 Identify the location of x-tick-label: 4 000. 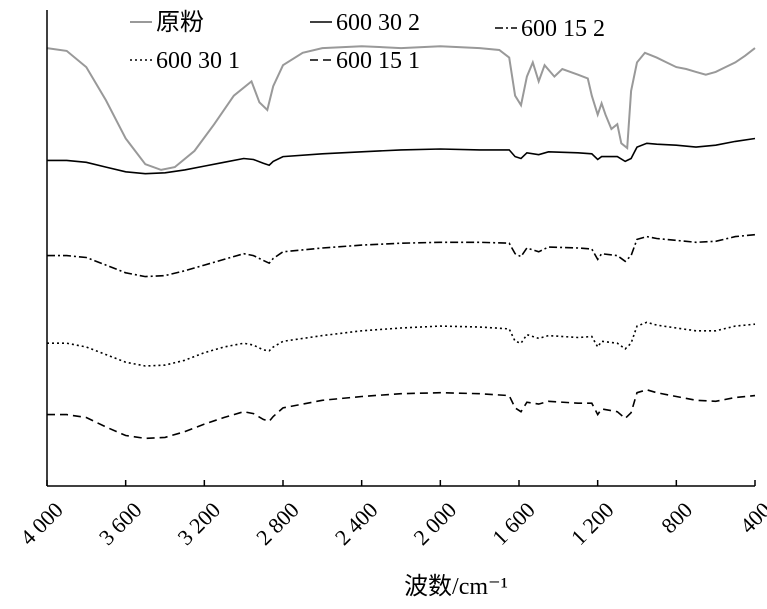
(41, 523).